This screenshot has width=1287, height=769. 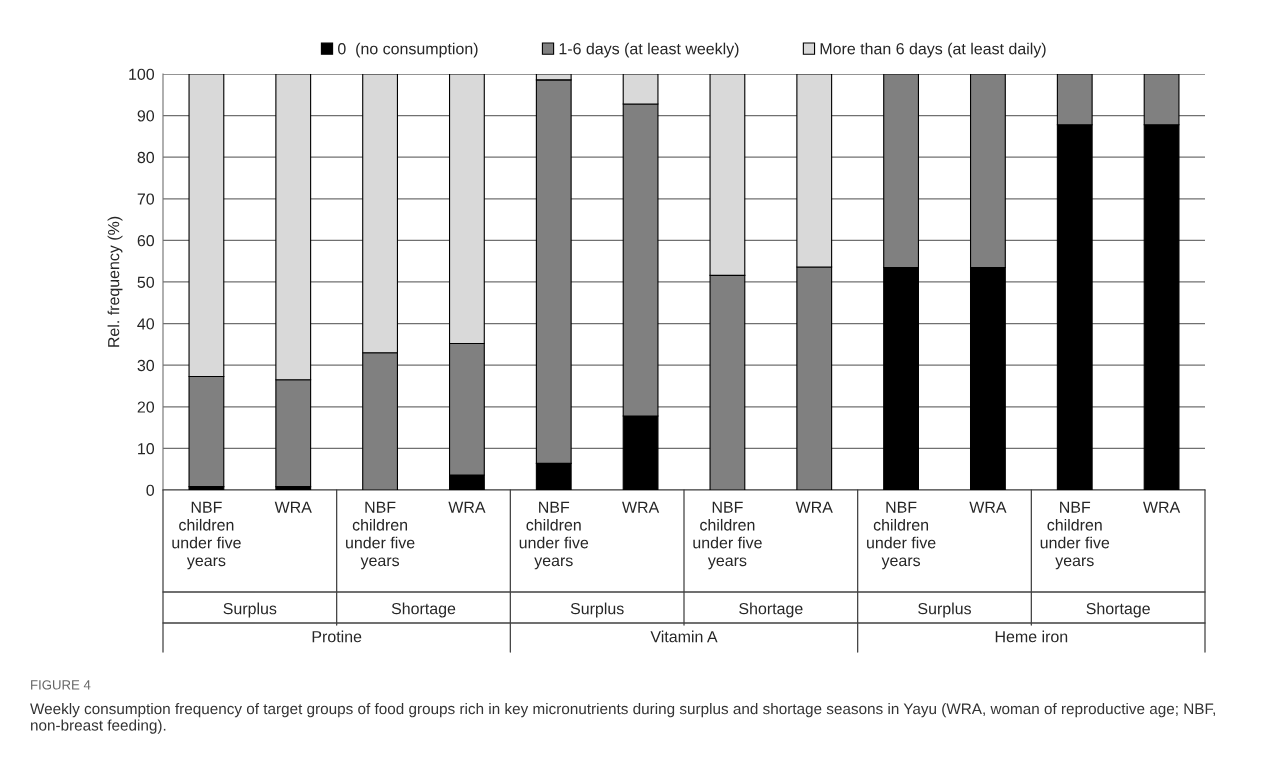 I want to click on y-tick-label: 30, so click(x=146, y=365).